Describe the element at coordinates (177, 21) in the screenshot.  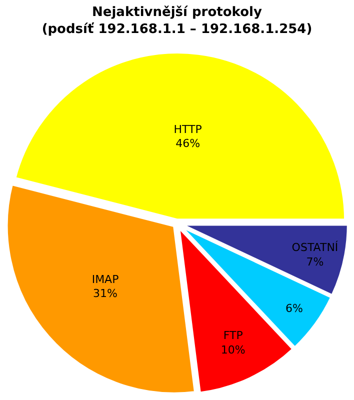
I see `chart-title: Nejaktivnější protokoly (podsíť 192.168.1.1 – 192.168.1.254)` at that location.